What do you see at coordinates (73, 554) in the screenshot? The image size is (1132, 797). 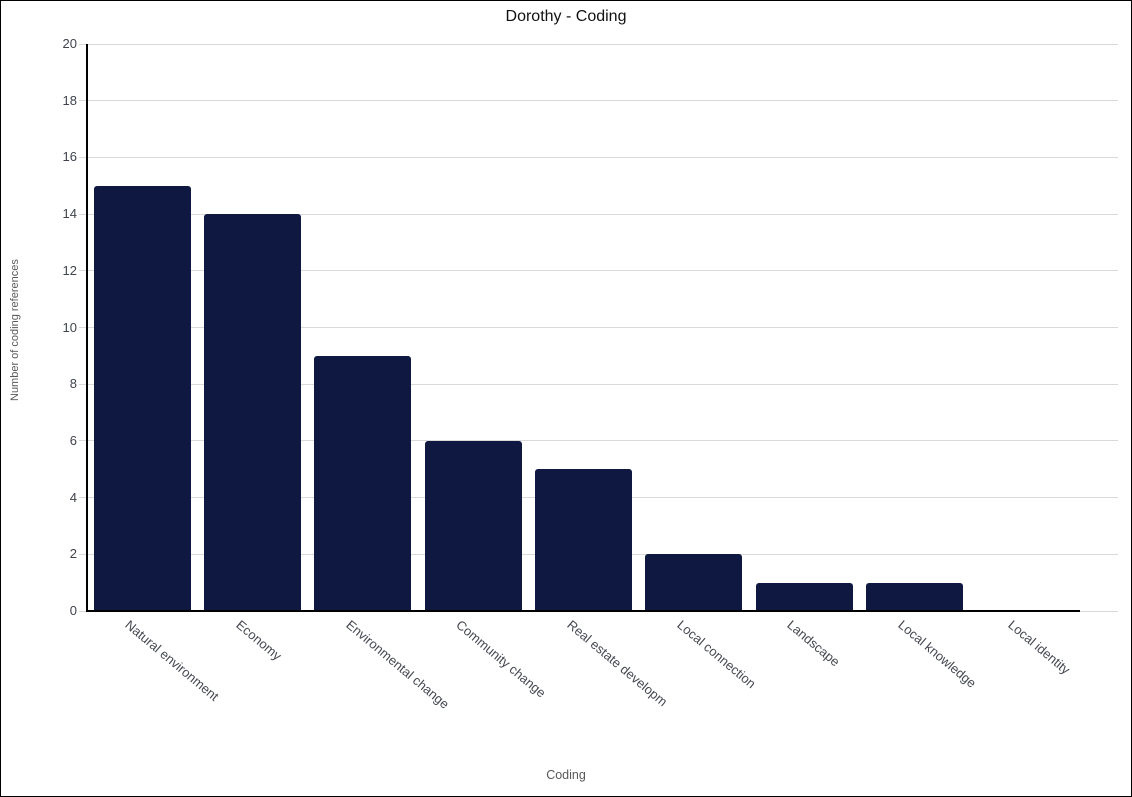 I see `y-tick-label: 2` at bounding box center [73, 554].